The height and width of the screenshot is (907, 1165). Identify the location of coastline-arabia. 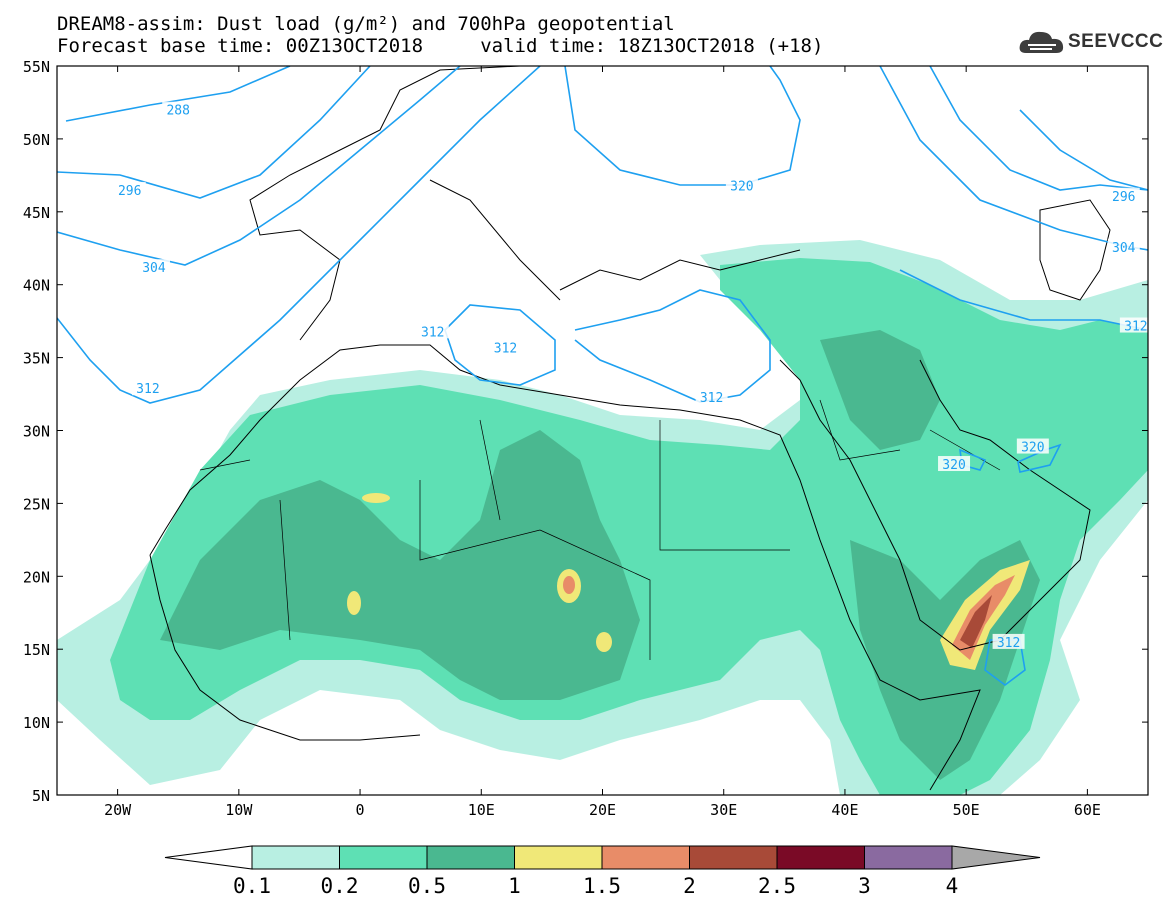
(935, 505).